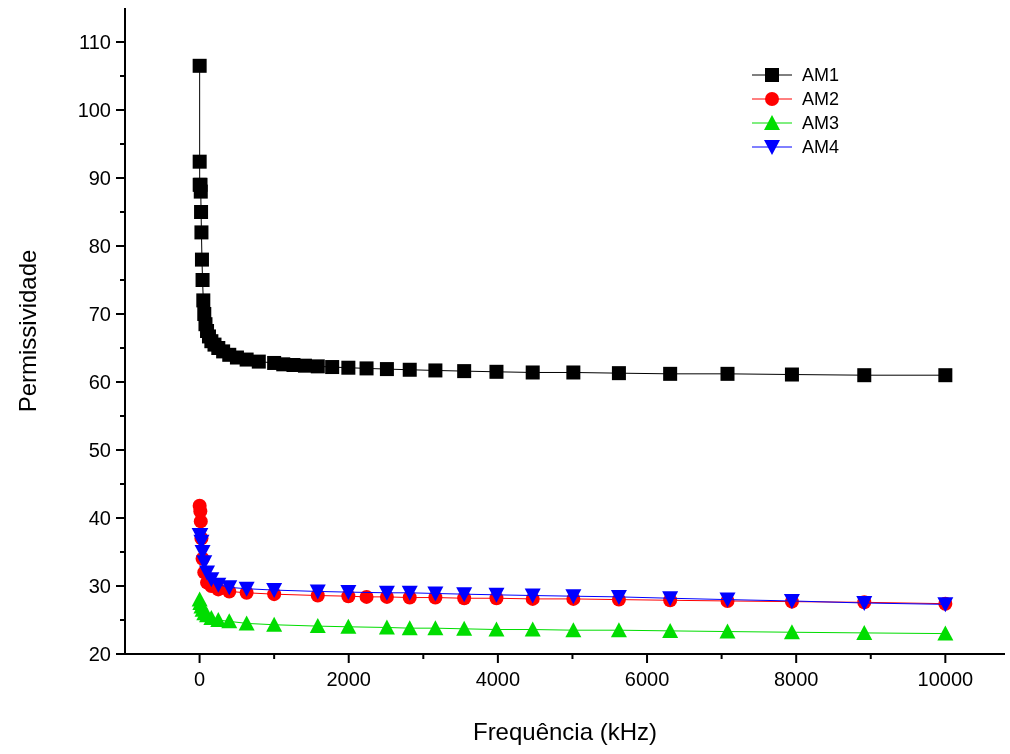  Describe the element at coordinates (945, 679) in the screenshot. I see `x-tick-label: 10000` at that location.